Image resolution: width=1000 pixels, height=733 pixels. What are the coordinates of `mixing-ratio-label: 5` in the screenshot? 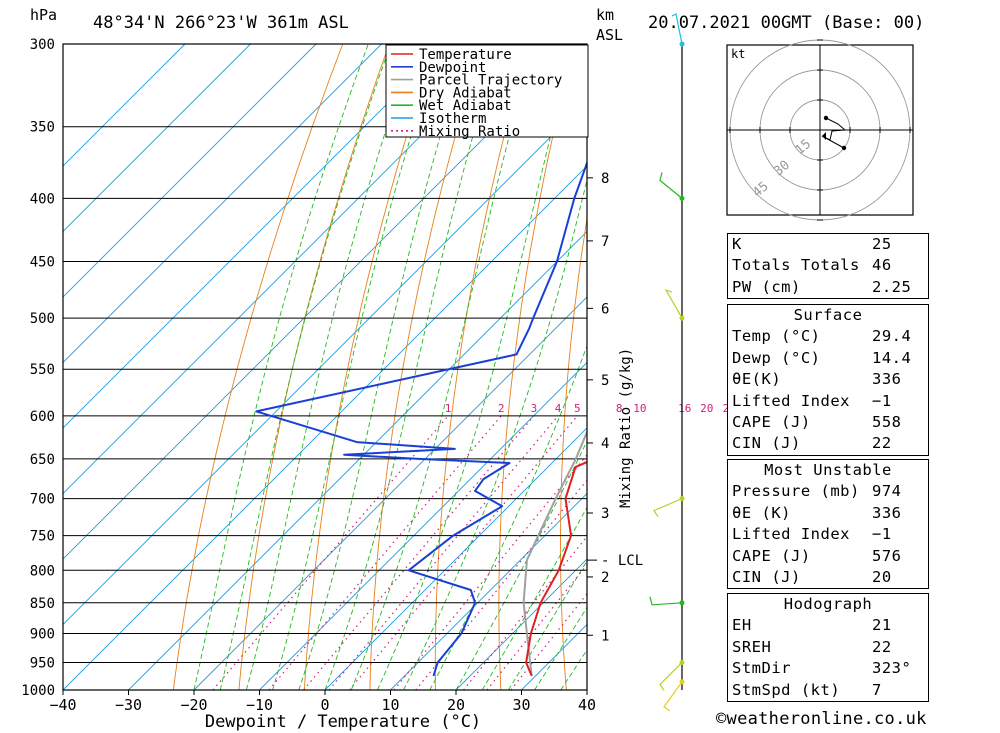 It's located at (577, 408).